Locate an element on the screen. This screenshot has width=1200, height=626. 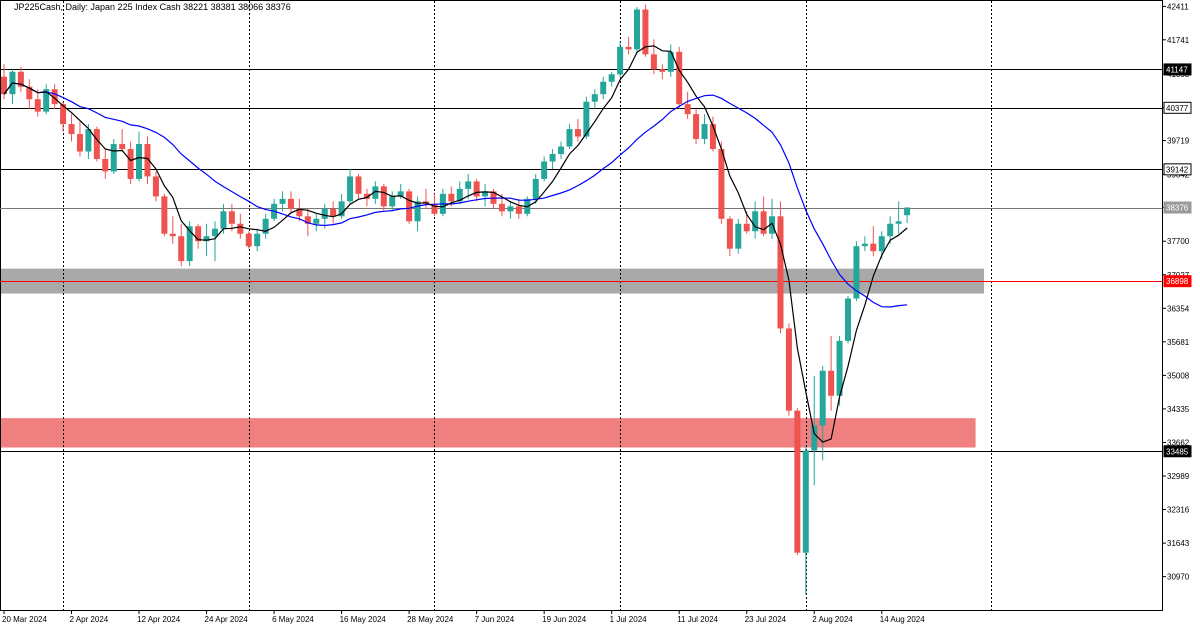
x-tick-label: 20 Mar 2024 is located at coordinates (24, 619).